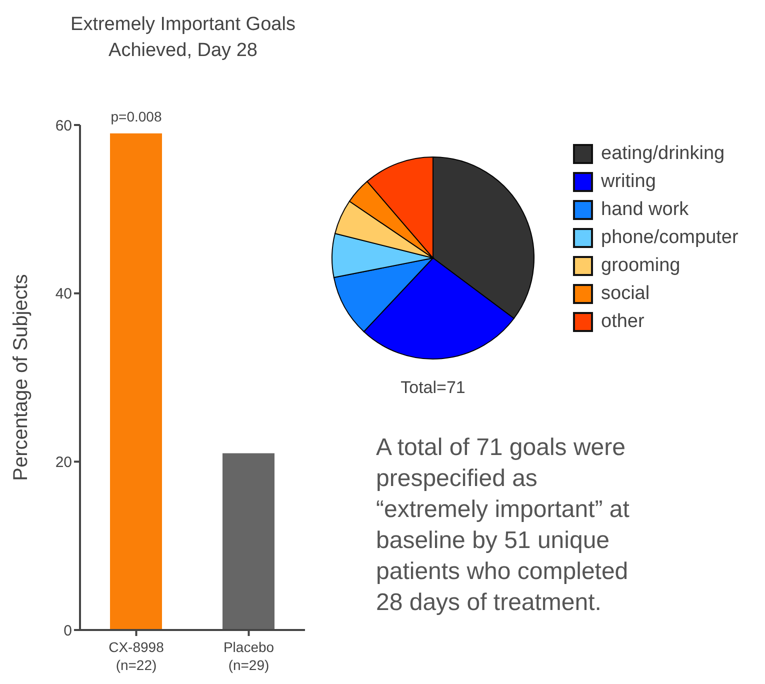  I want to click on text: A total of 71 goals were prespecified as “extremely important” at baseline by 51 unique patients who completed 28 days of treatment., so click(503, 525).